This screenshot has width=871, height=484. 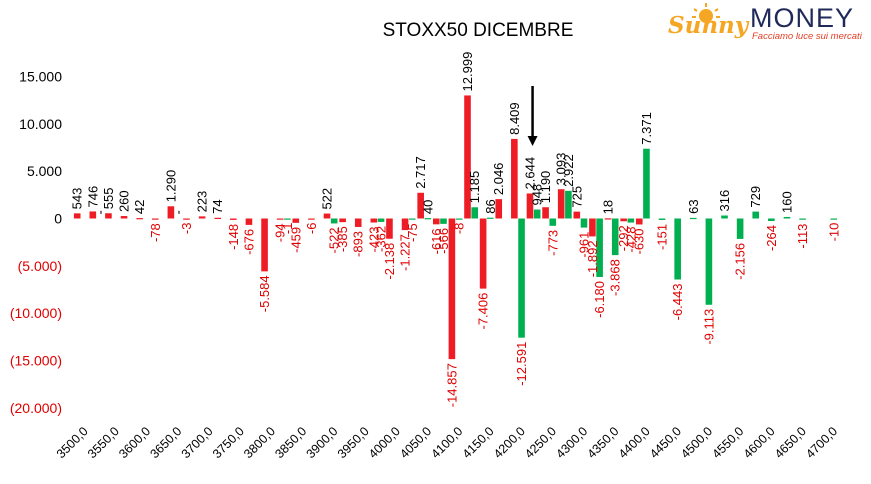 I want to click on data-label: -566, so click(x=443, y=241).